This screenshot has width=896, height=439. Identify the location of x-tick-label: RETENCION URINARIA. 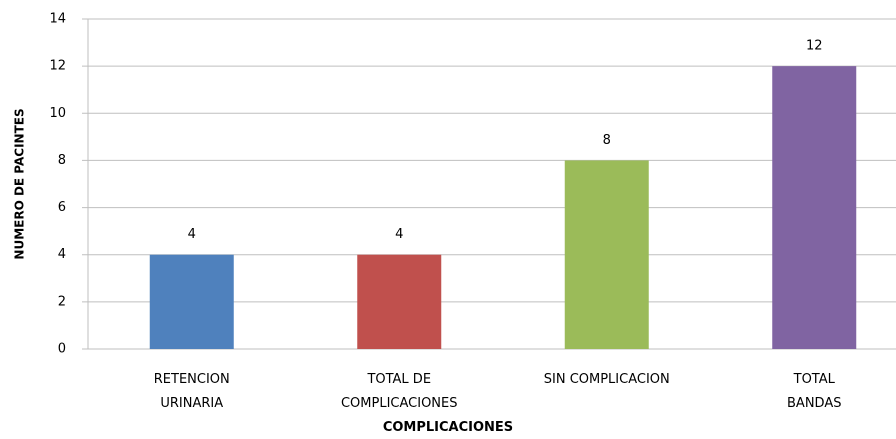
(191, 391).